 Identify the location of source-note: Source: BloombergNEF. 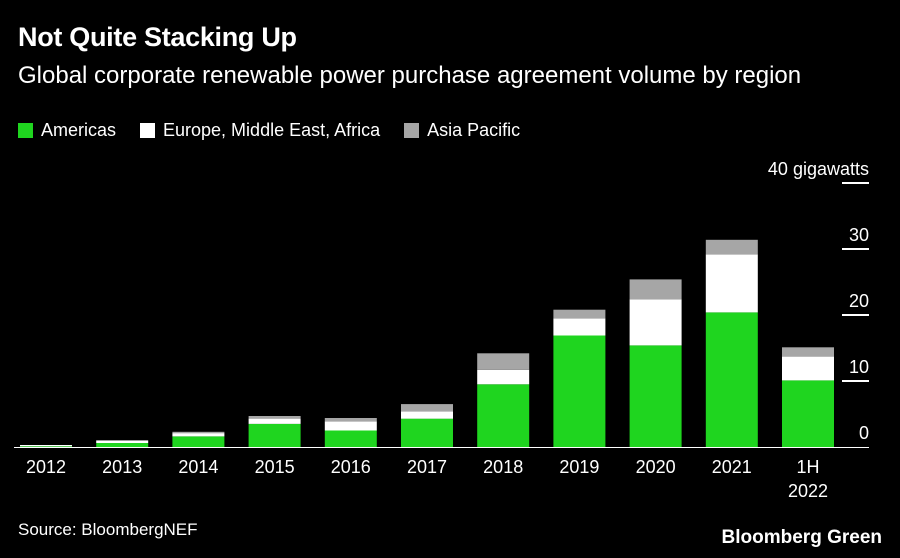
(108, 529).